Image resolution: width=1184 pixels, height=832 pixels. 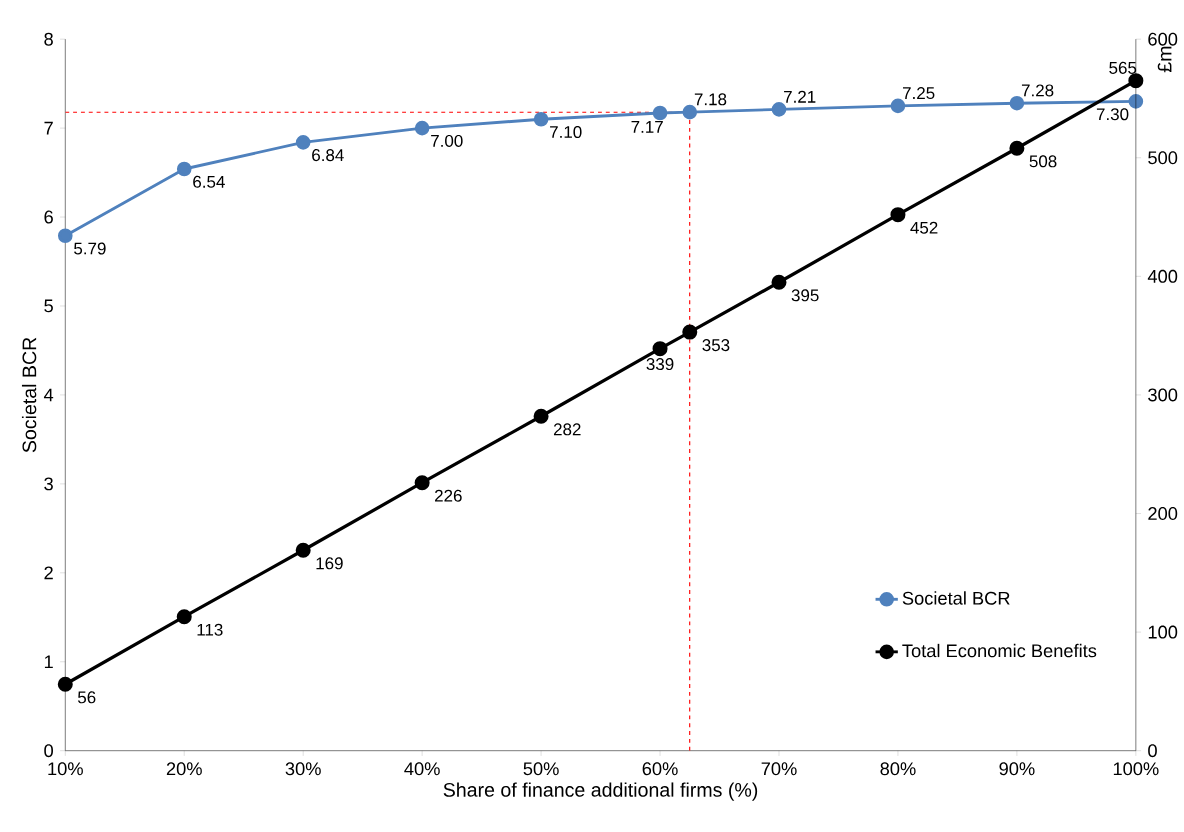 What do you see at coordinates (660, 364) in the screenshot?
I see `data-label: 339` at bounding box center [660, 364].